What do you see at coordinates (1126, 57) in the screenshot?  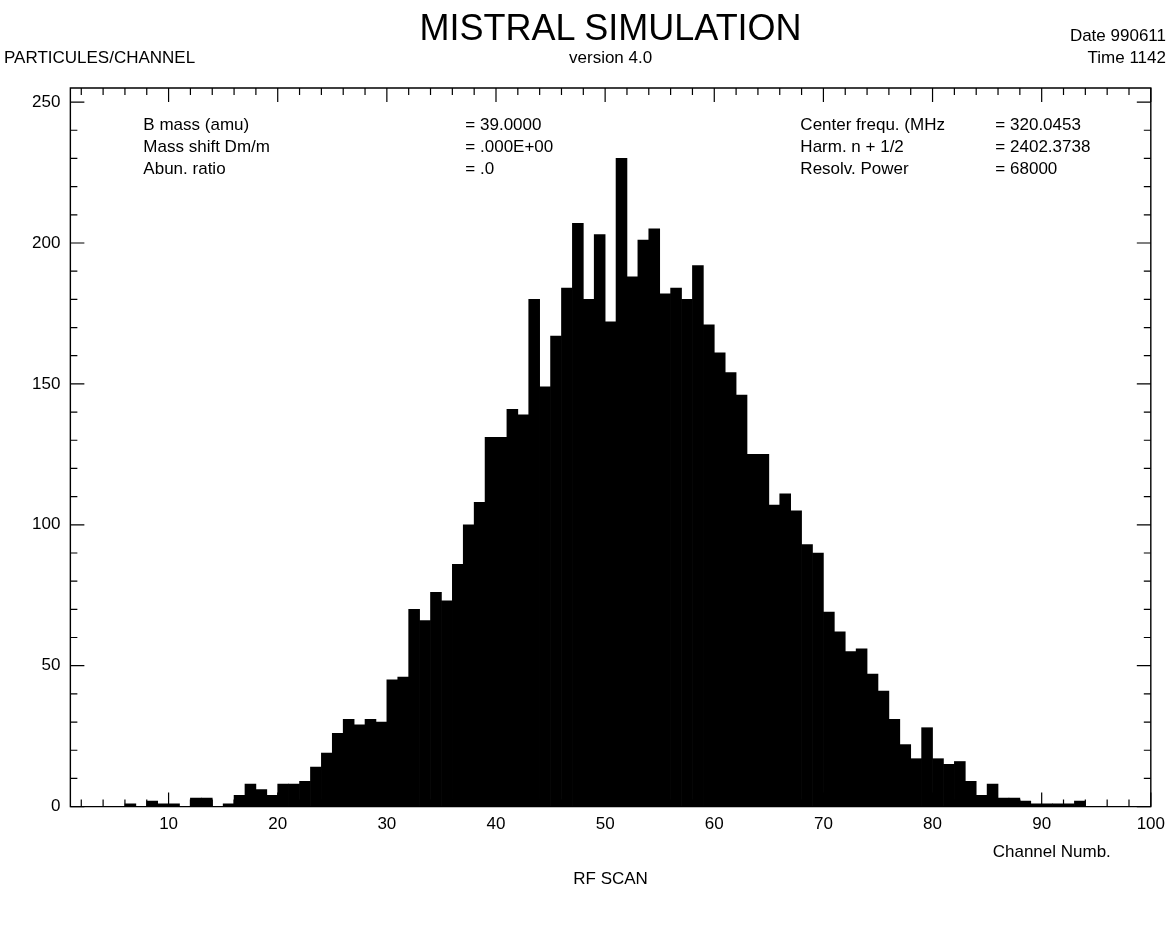 I see `text: Time 1142` at bounding box center [1126, 57].